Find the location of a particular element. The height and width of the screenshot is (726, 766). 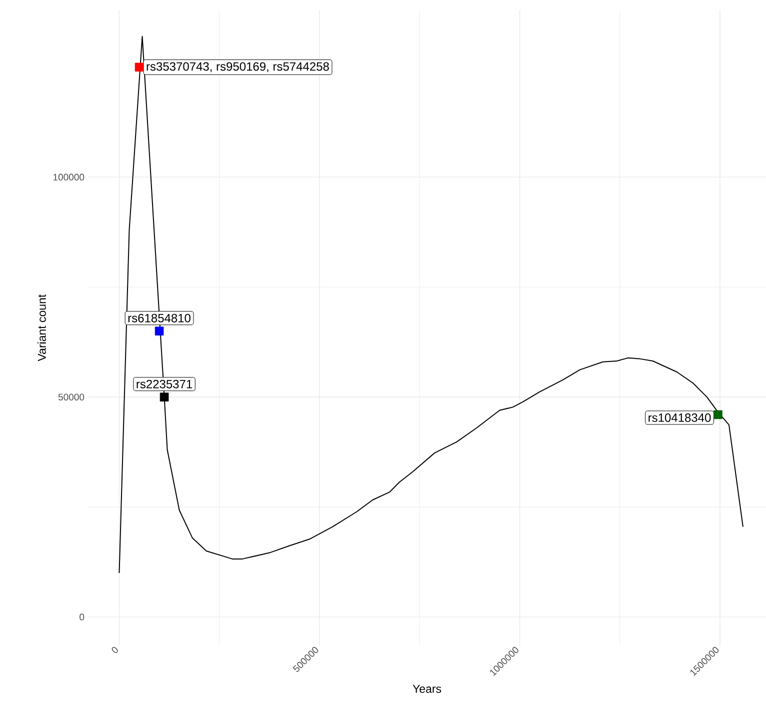

y-tick-label: 0 is located at coordinates (82, 617).